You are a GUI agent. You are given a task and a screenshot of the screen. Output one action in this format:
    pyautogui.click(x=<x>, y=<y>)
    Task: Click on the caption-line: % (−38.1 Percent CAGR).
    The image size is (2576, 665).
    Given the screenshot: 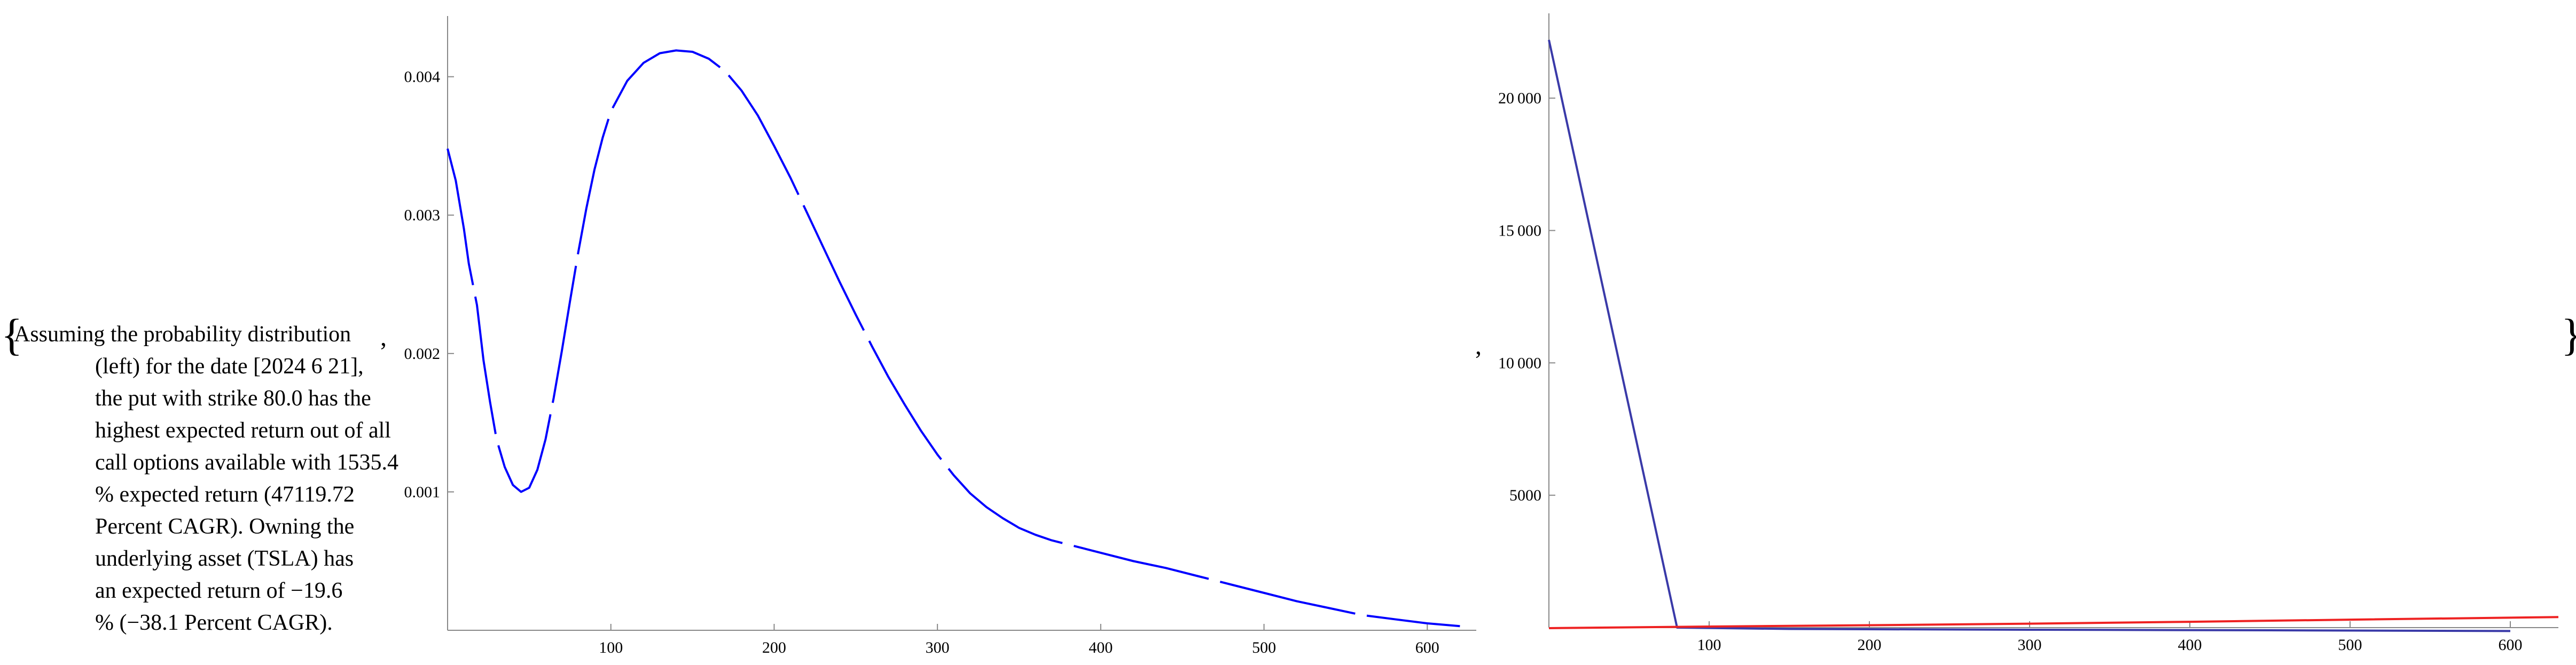 What is the action you would take?
    pyautogui.click(x=214, y=623)
    